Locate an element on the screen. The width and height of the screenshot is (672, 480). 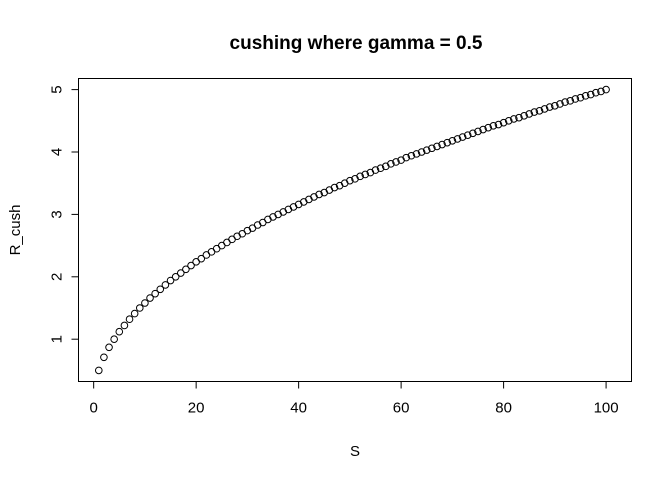
x-tick-label: 20 is located at coordinates (196, 408).